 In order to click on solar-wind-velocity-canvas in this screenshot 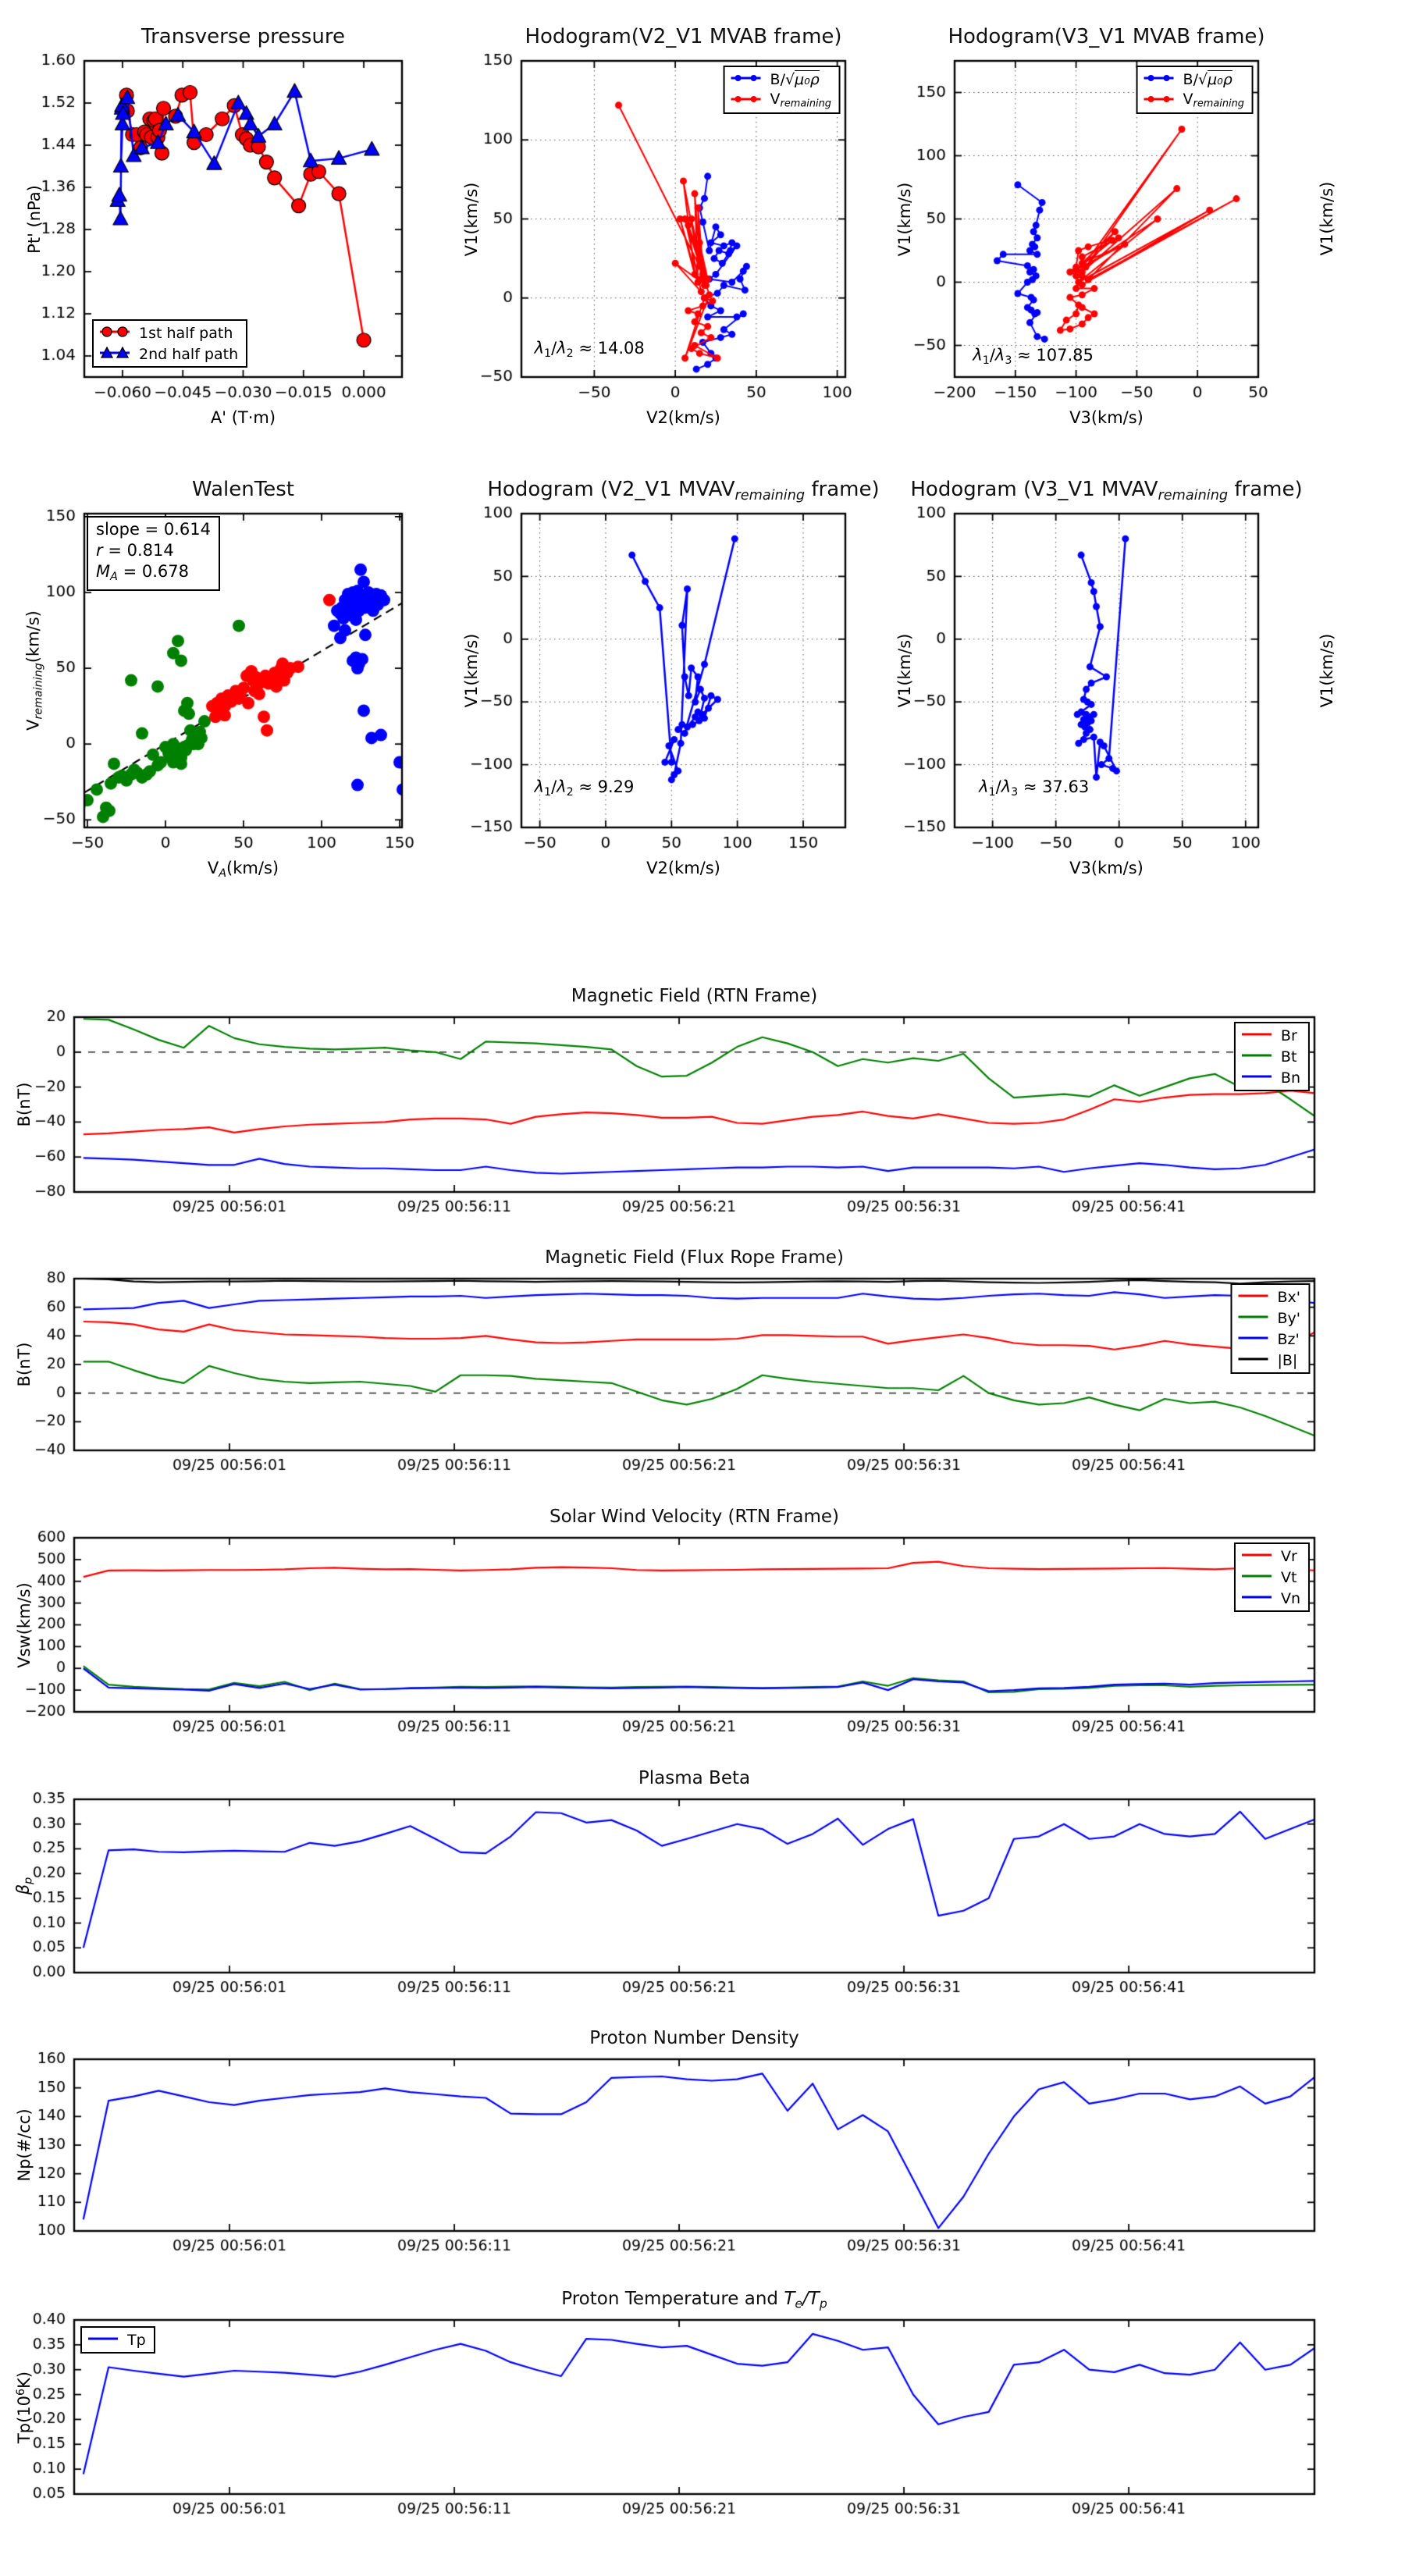, I will do `click(665, 1644)`.